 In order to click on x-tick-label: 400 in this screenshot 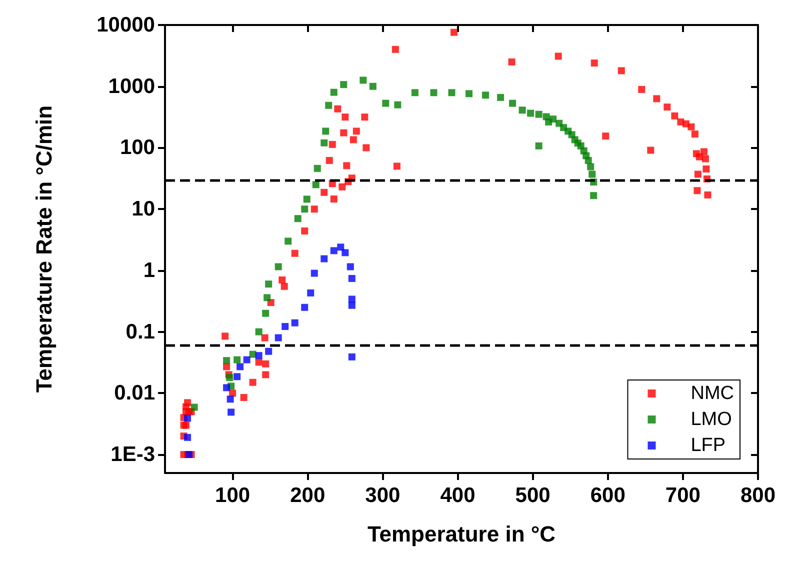, I will do `click(458, 495)`.